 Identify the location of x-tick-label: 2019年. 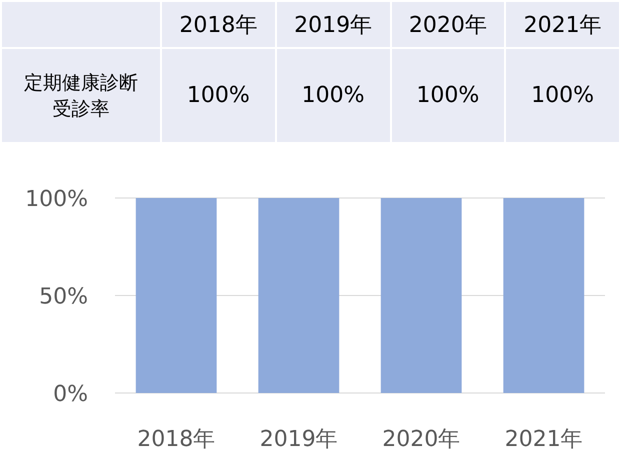
(299, 439).